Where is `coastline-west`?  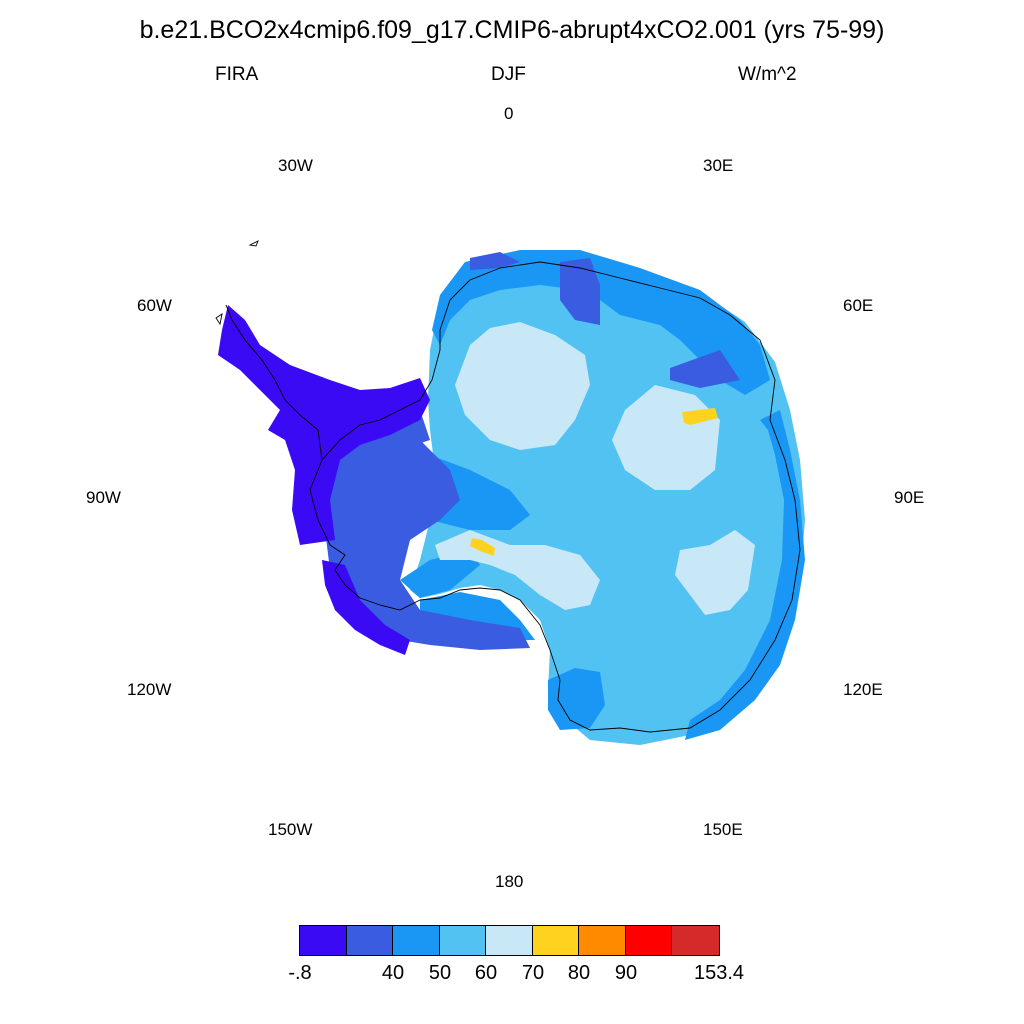 coastline-west is located at coordinates (323, 457).